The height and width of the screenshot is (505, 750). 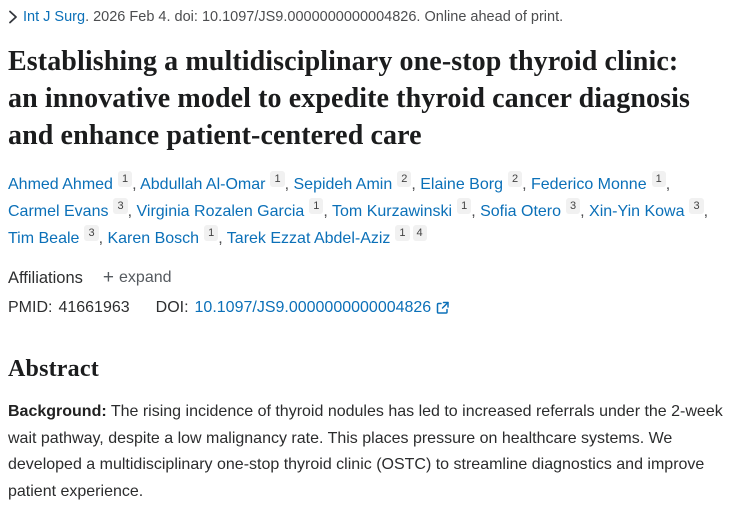 I want to click on author: Abdullah Al-Omar 1, so click(x=212, y=182).